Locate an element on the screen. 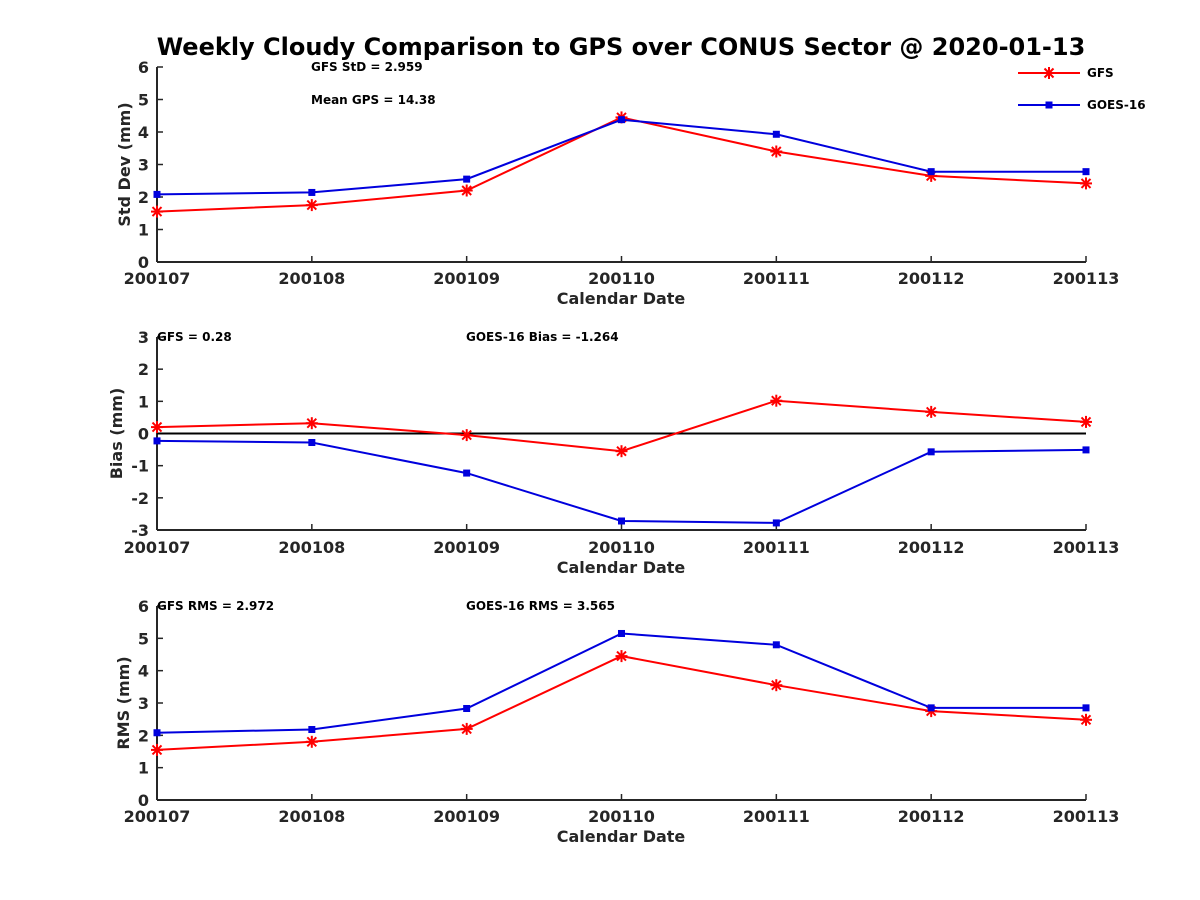 The height and width of the screenshot is (900, 1200). std-y-tick-label: 4 is located at coordinates (143, 132).